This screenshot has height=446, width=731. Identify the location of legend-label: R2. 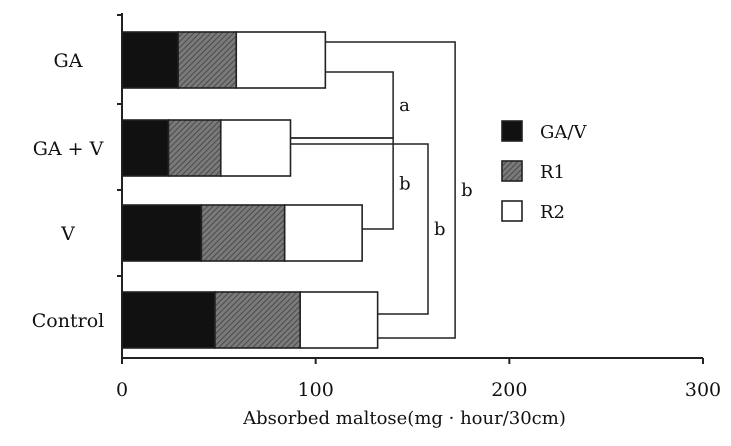
(552, 212).